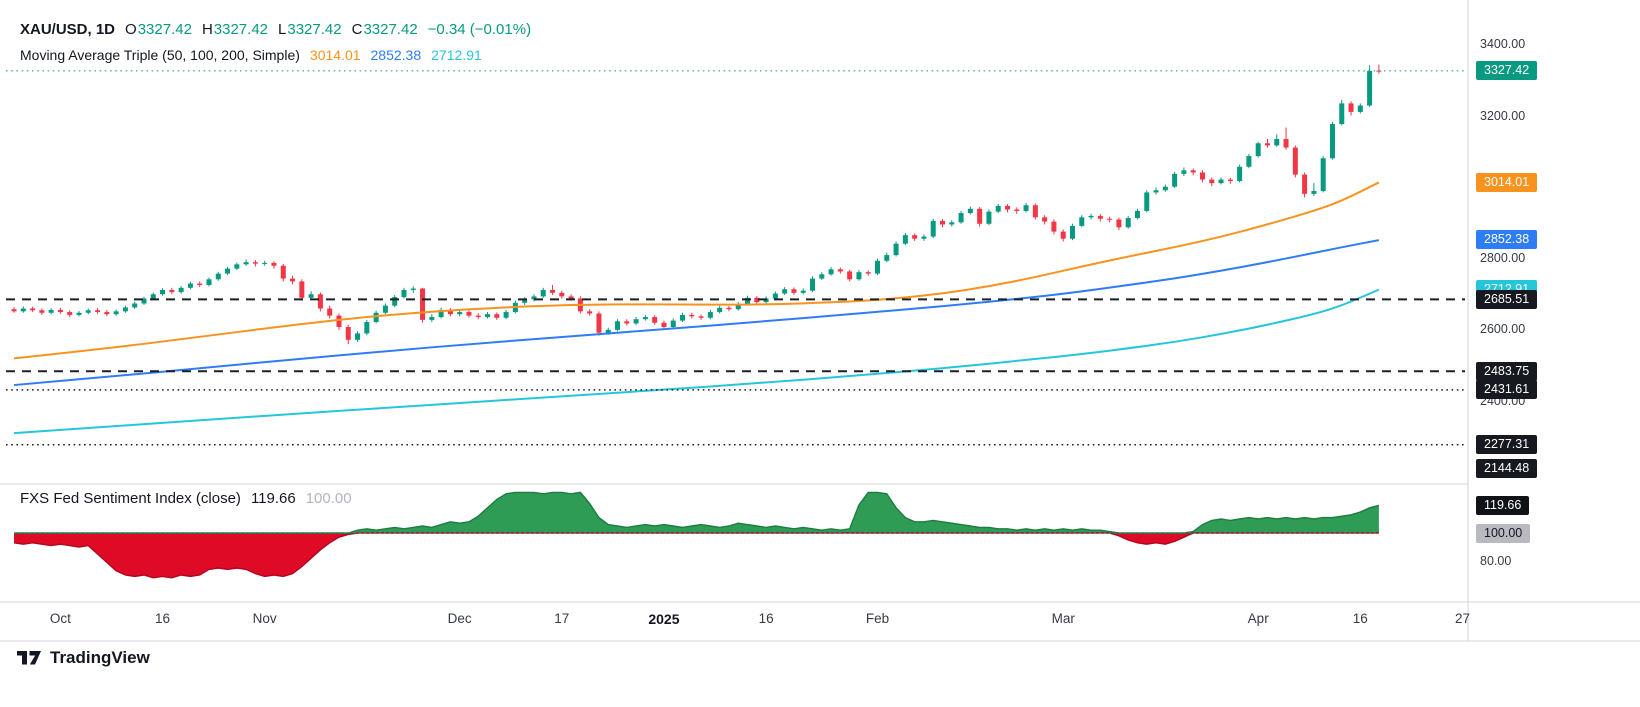 Image resolution: width=1640 pixels, height=707 pixels. Describe the element at coordinates (1507, 390) in the screenshot. I see `price-badge-2431.61: 2431.61` at that location.